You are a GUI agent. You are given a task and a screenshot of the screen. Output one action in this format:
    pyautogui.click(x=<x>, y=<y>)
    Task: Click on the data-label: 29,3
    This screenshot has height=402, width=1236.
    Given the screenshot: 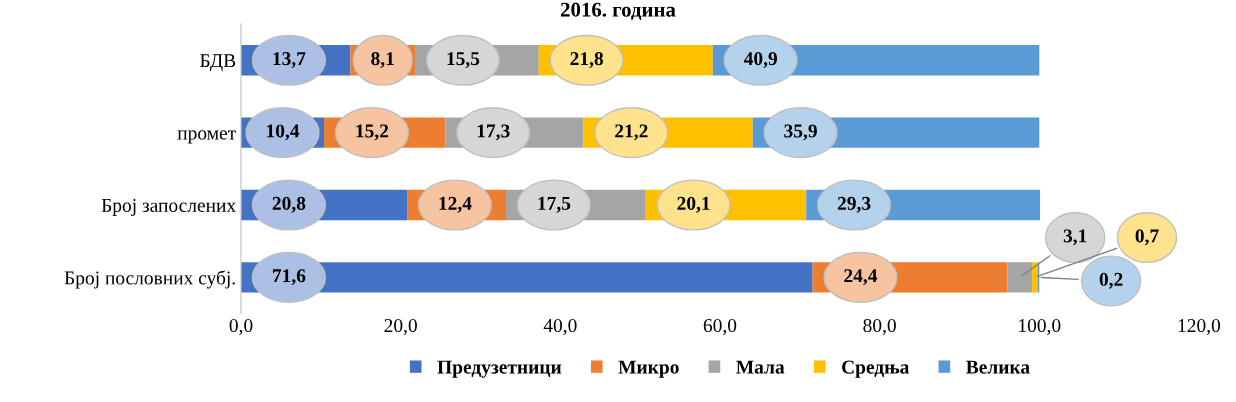 What is the action you would take?
    pyautogui.click(x=854, y=204)
    